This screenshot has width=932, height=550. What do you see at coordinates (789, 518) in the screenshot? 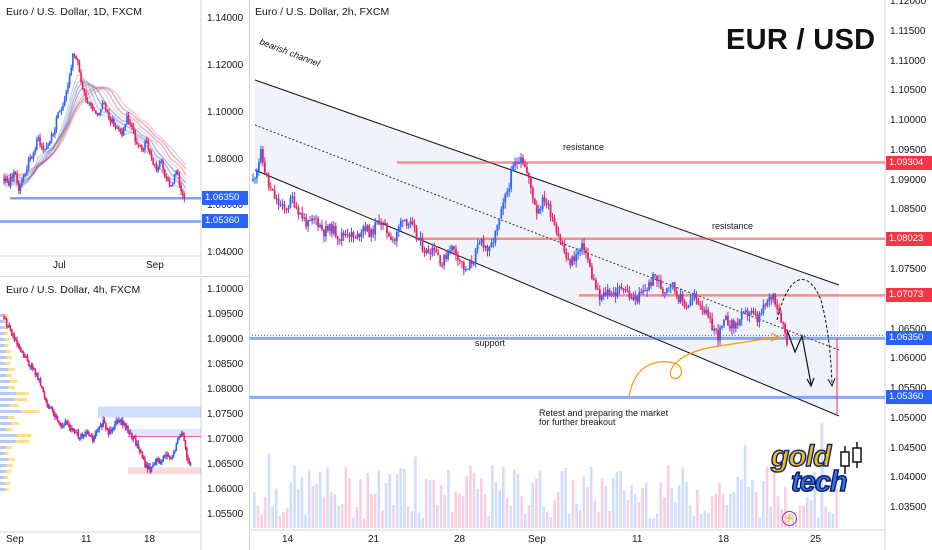
I see `lightning-icon: ⚡` at bounding box center [789, 518].